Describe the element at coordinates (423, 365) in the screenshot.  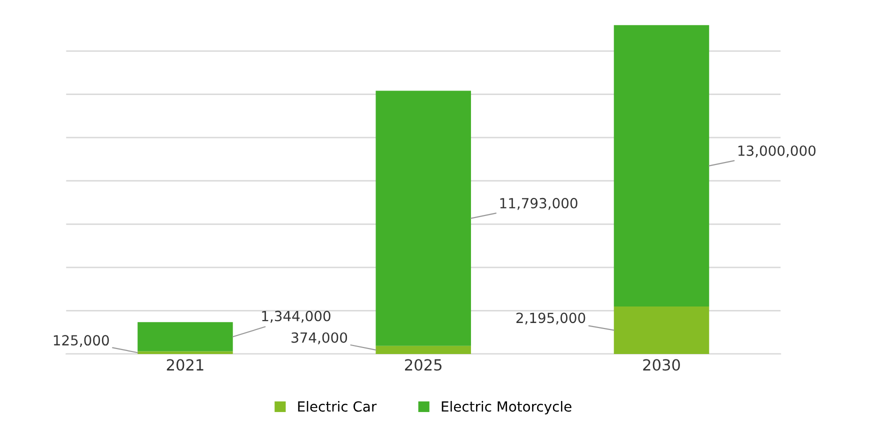
I see `x-tick-label: 2025` at that location.